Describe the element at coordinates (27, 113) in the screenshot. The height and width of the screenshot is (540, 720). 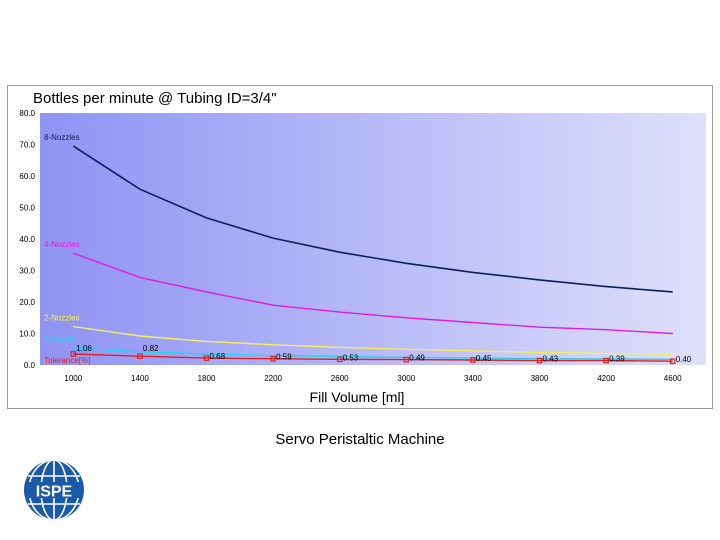
I see `y-tick-label: 80.0` at that location.